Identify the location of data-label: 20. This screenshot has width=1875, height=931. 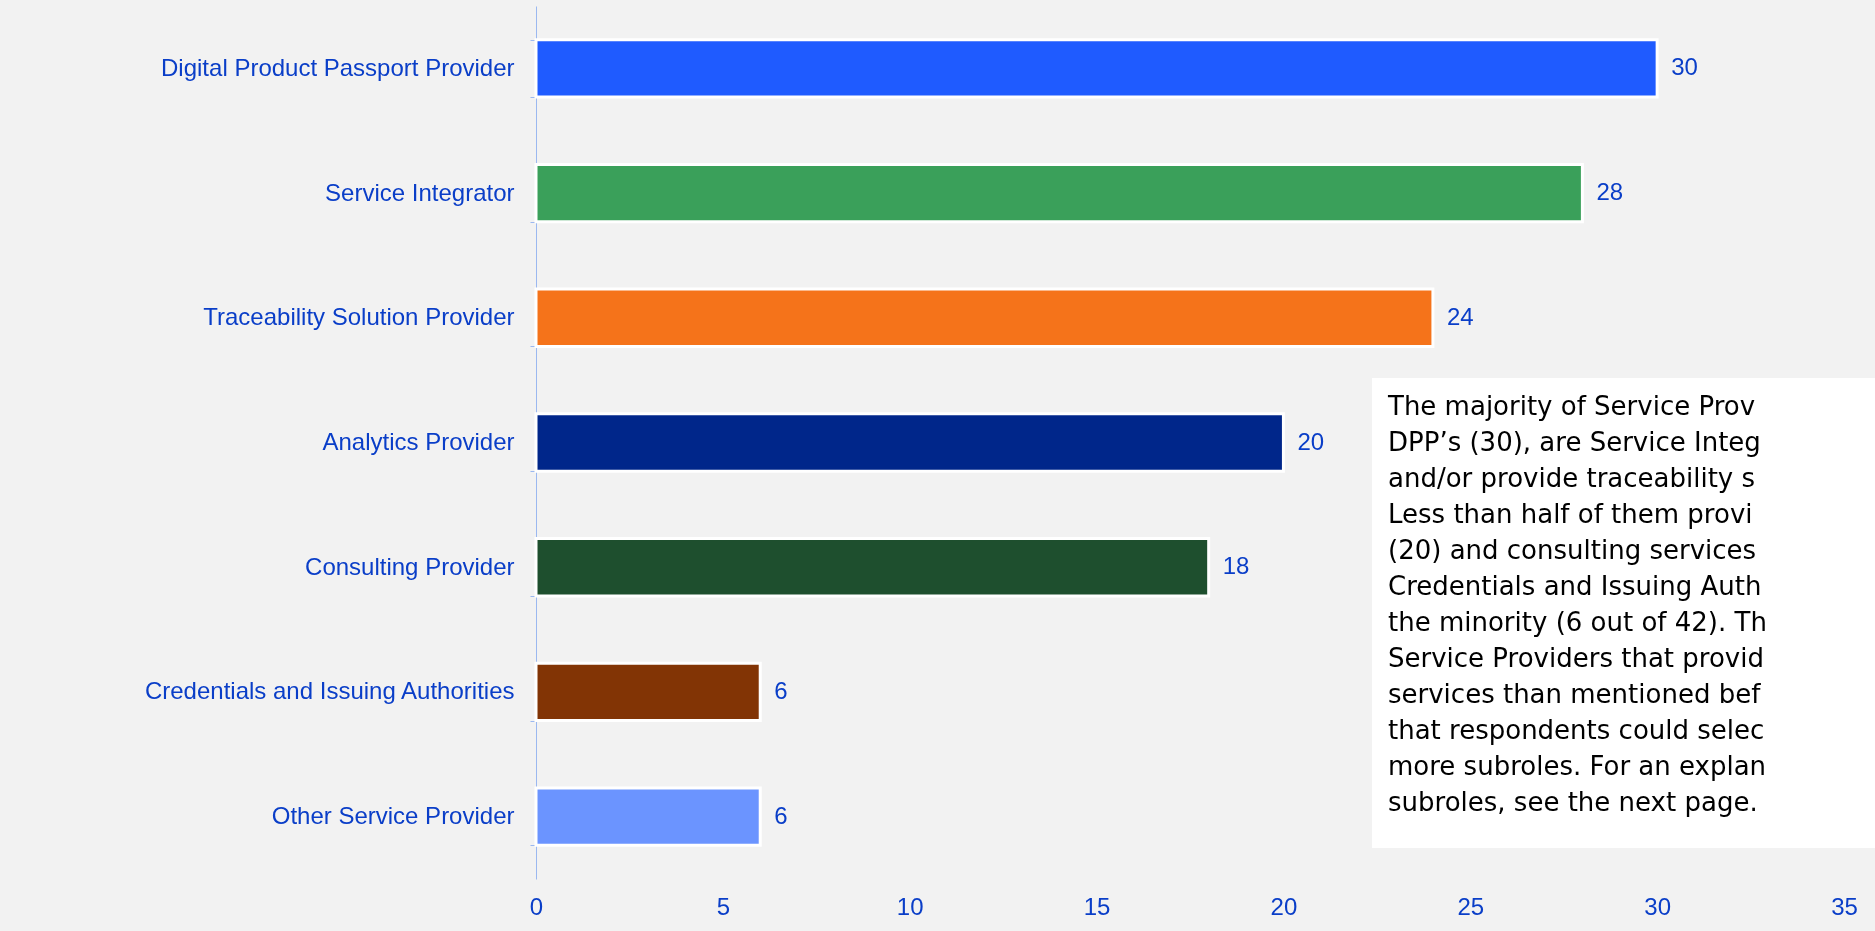
(1311, 441).